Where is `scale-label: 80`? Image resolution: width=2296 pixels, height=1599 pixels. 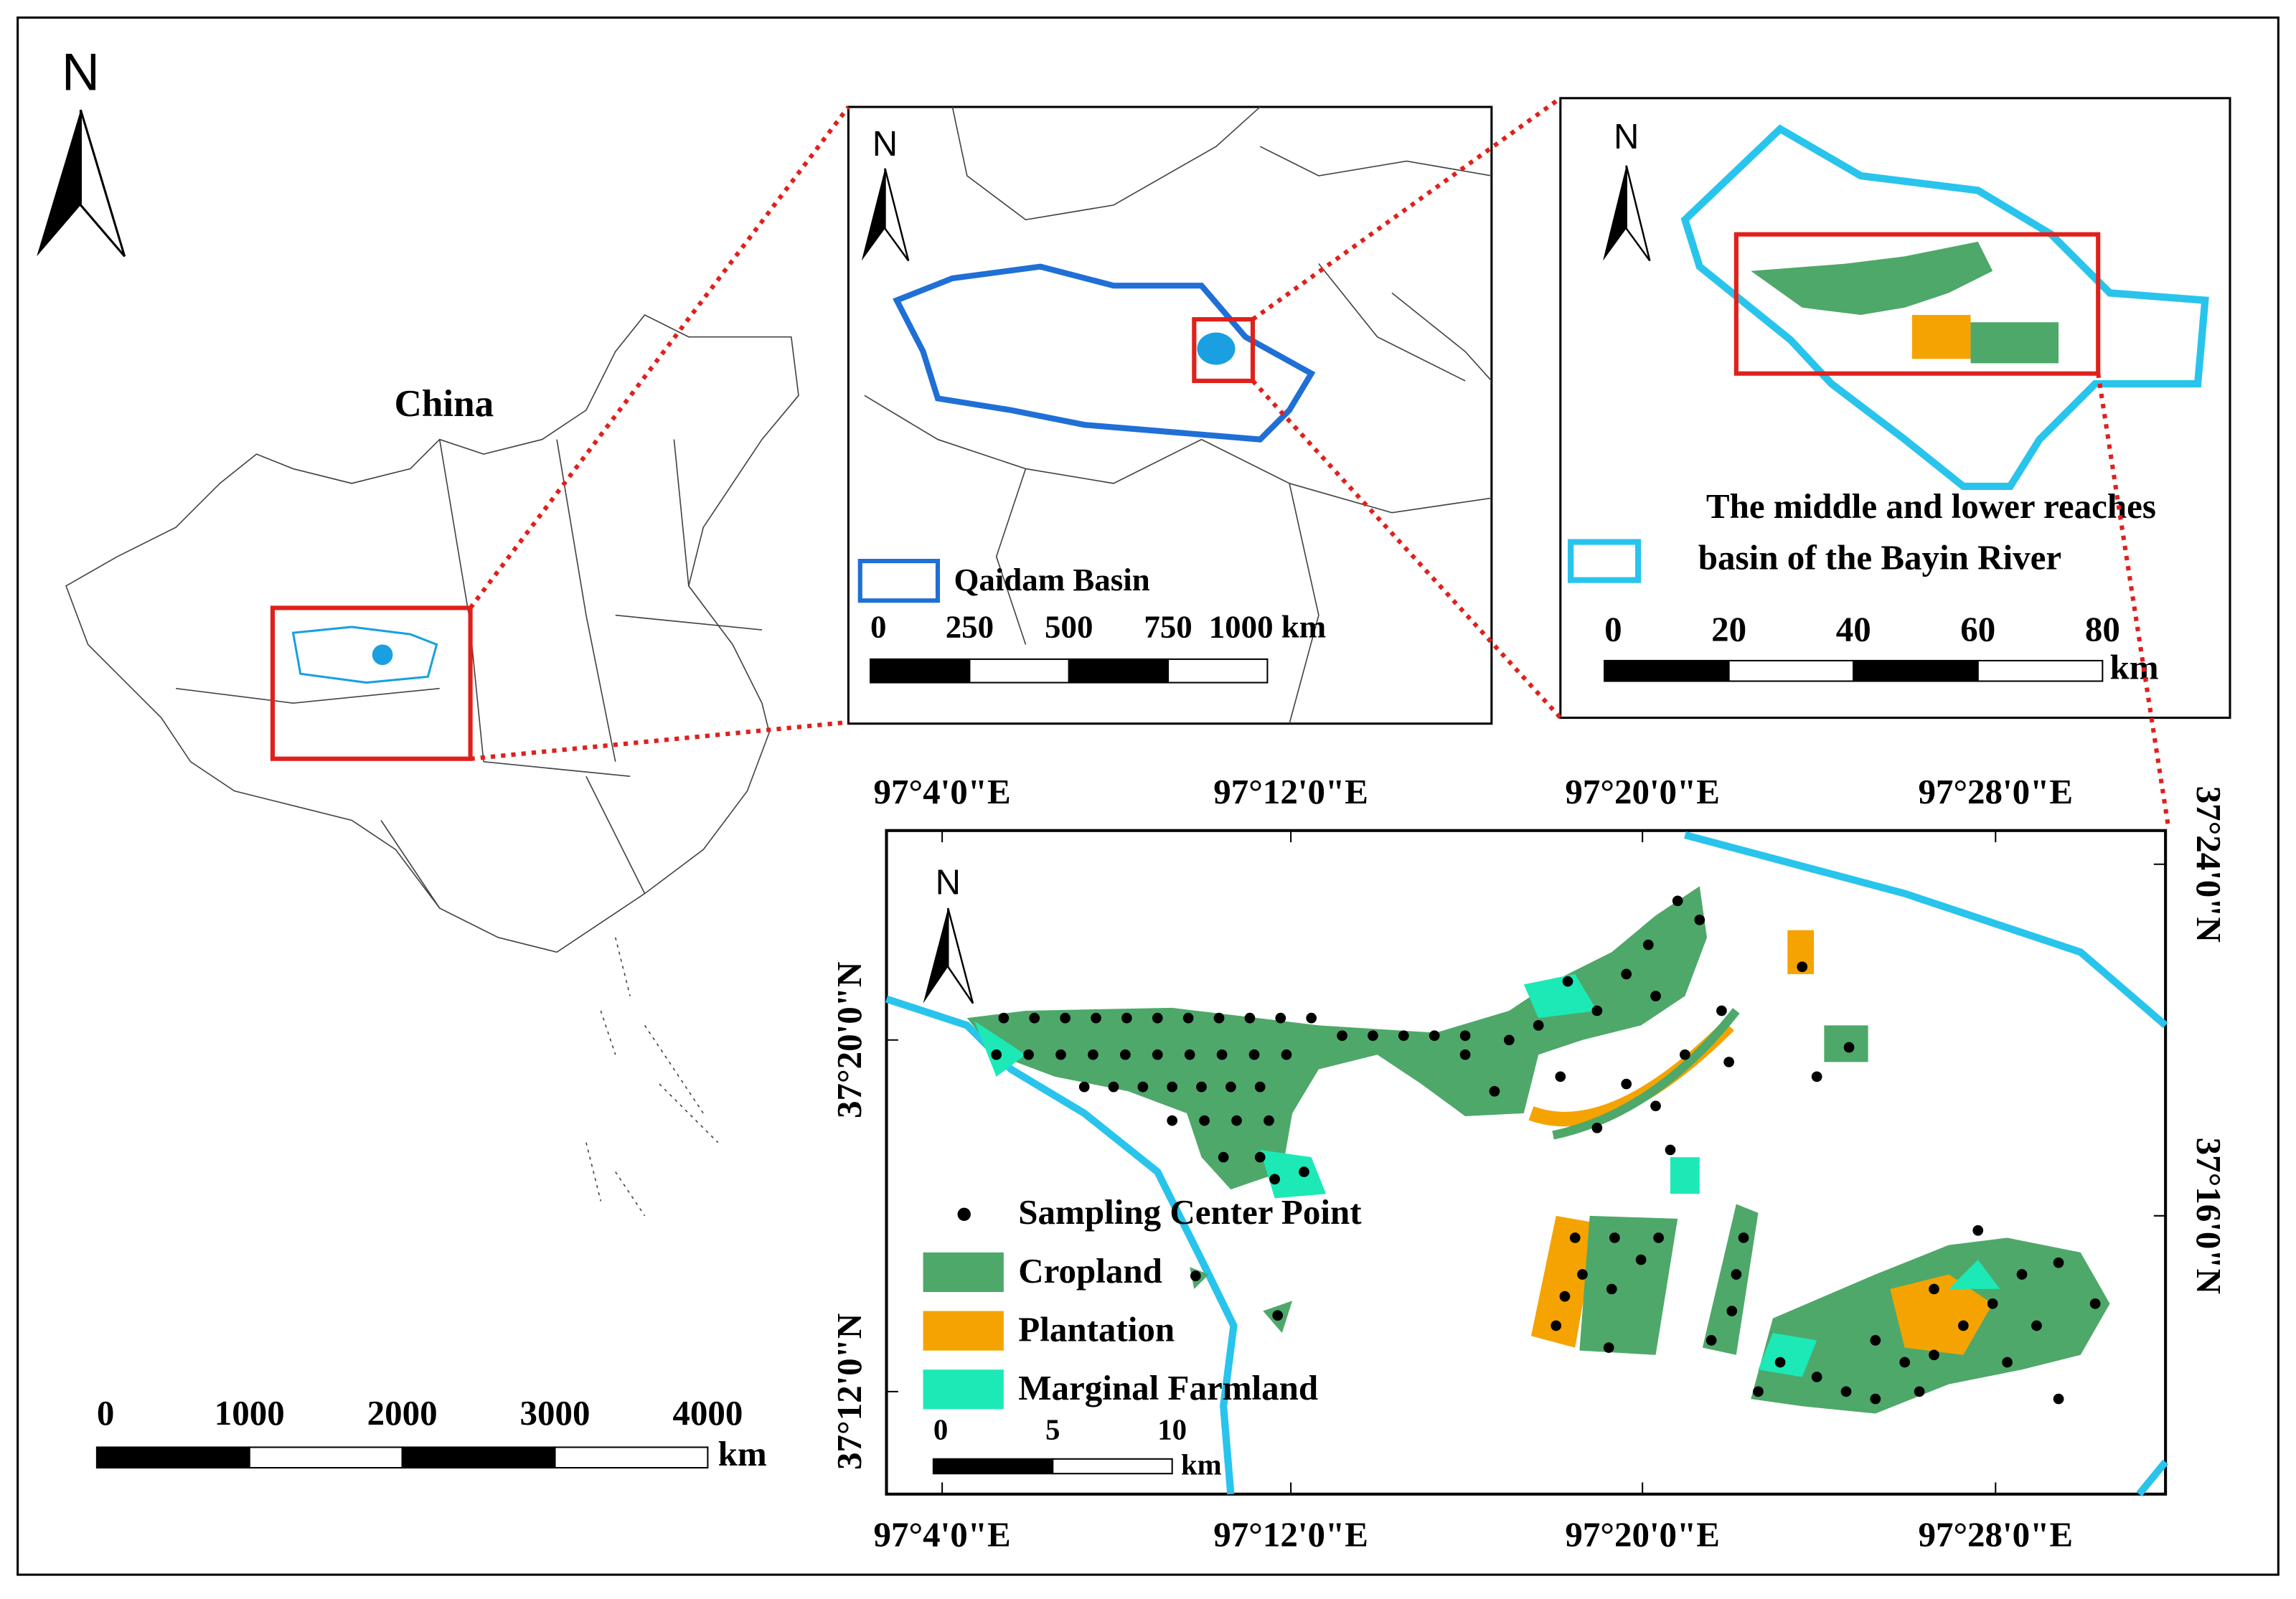
scale-label: 80 is located at coordinates (2102, 629).